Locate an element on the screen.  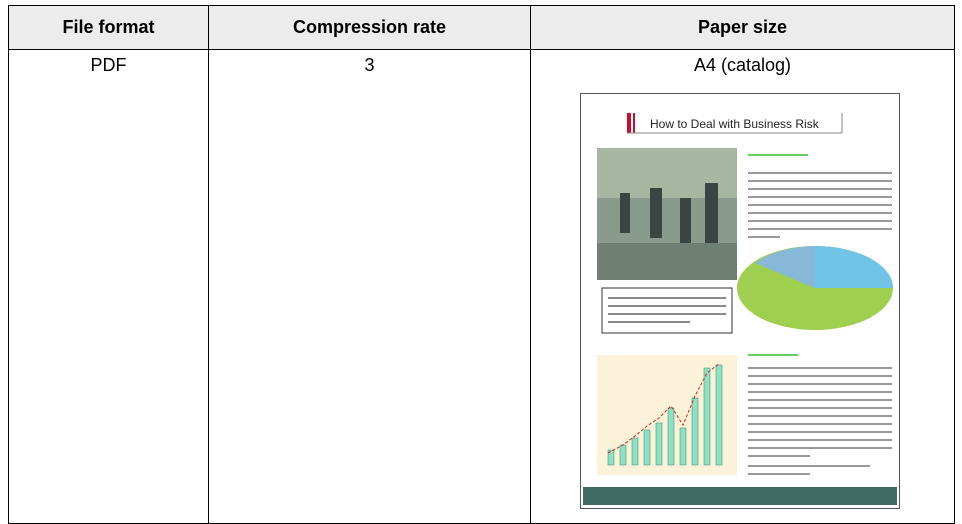
bar-chart-bars is located at coordinates (665, 415).